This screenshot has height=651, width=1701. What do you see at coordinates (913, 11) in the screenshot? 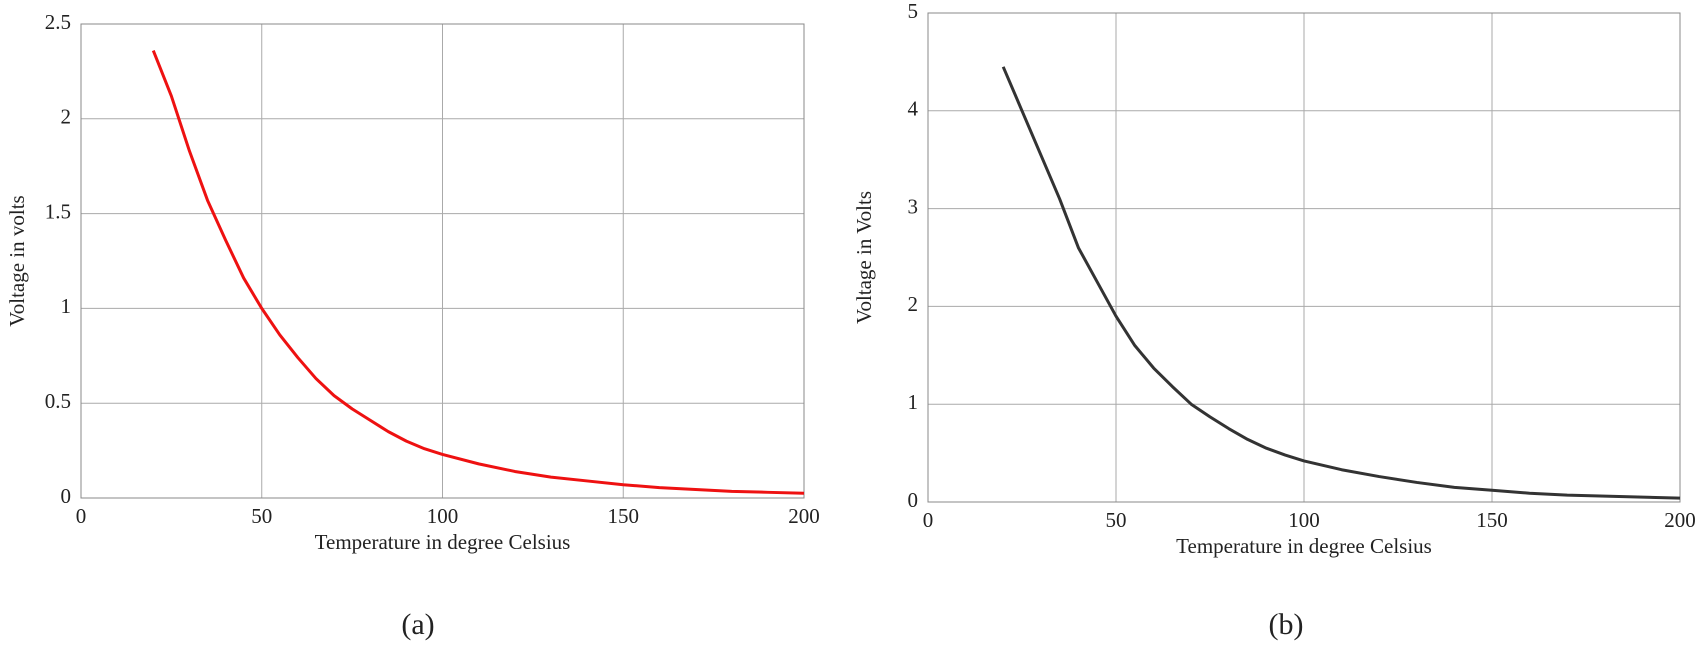
I see `y-tick-label: 5` at bounding box center [913, 11].